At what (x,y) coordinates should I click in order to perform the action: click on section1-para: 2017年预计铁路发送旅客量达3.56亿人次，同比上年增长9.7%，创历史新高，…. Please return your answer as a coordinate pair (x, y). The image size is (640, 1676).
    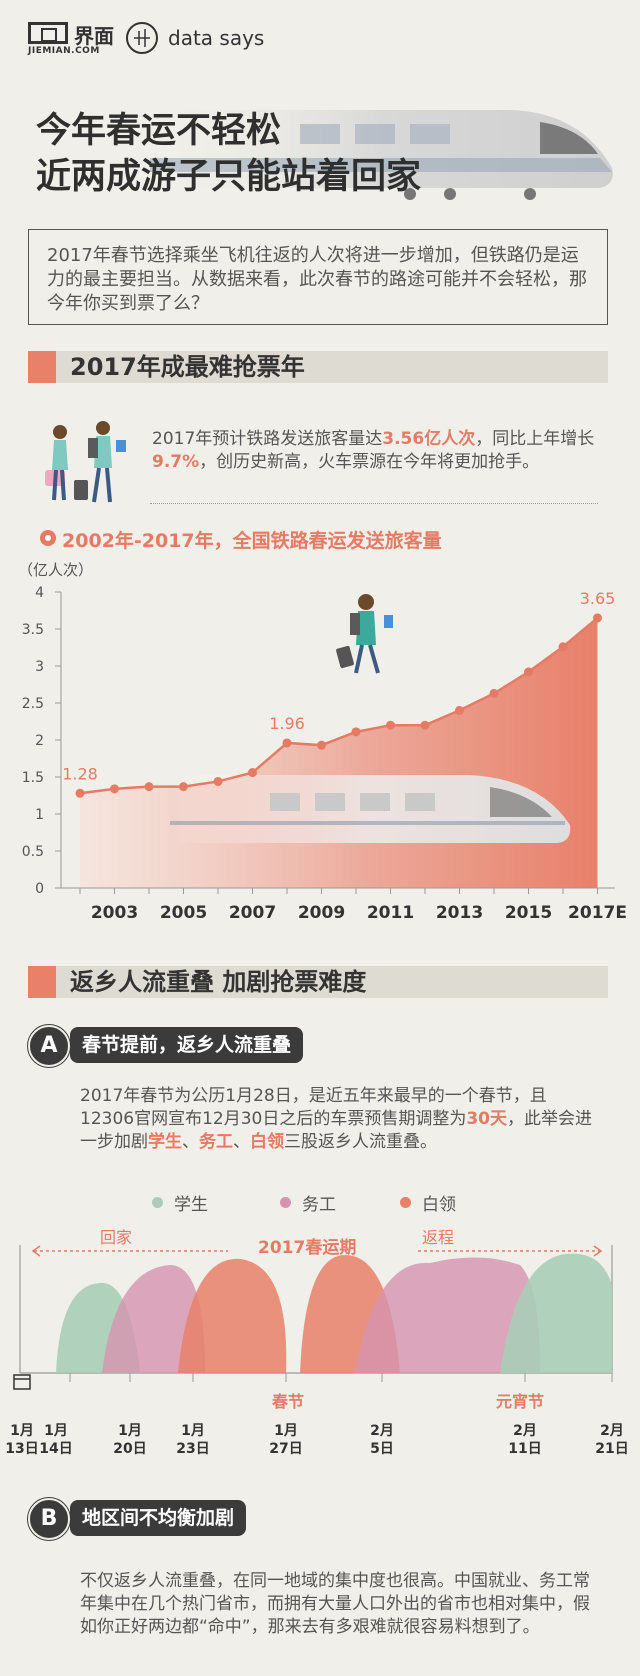
    Looking at the image, I should click on (373, 450).